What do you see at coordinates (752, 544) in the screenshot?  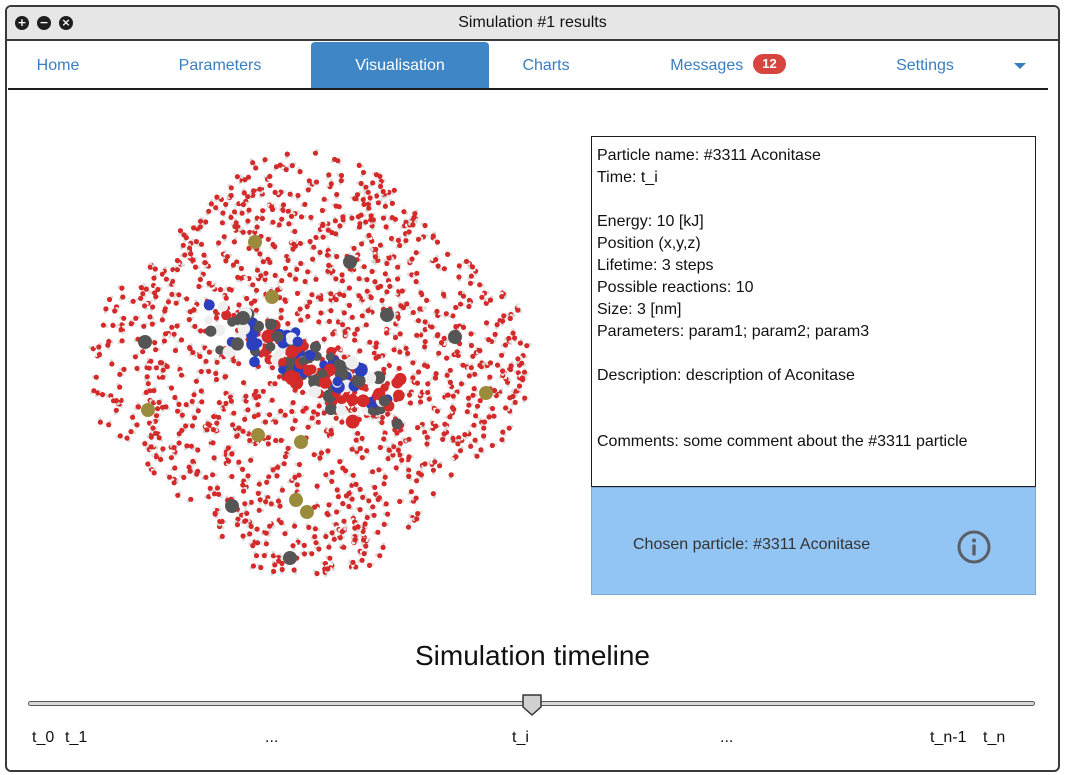 I see `chosen-particle-label: Chosen particle: #3311 Aconitase` at bounding box center [752, 544].